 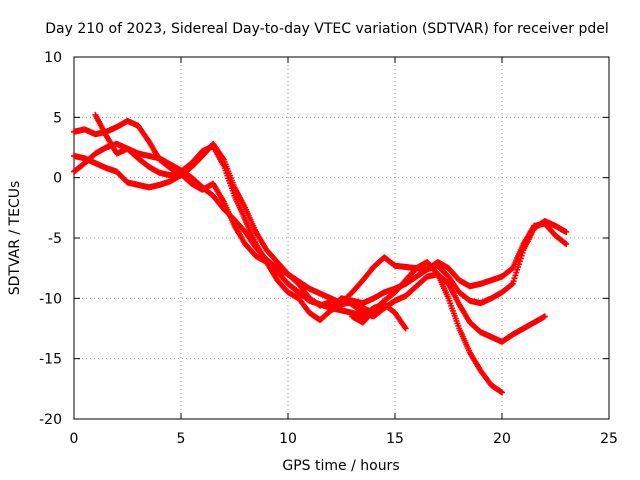 I want to click on y-tick-label: -15, so click(x=50, y=360).